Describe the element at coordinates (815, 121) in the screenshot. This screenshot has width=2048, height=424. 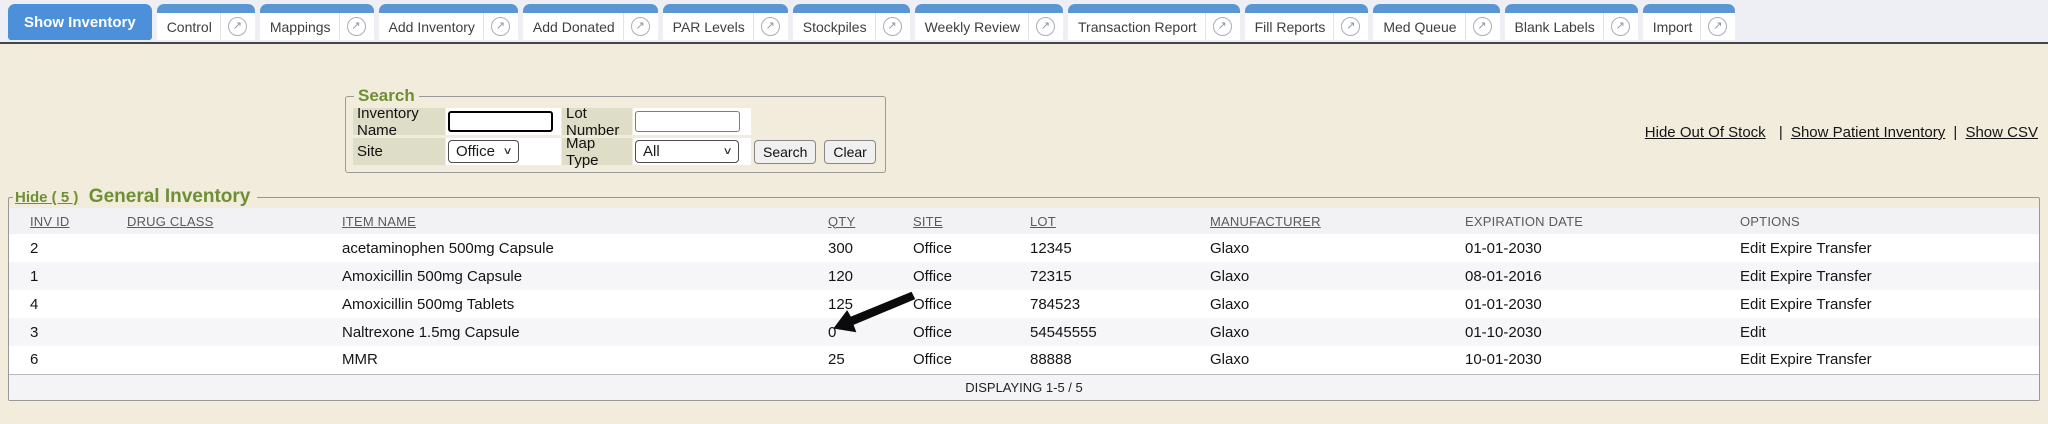
I see `search-grid-spacer` at that location.